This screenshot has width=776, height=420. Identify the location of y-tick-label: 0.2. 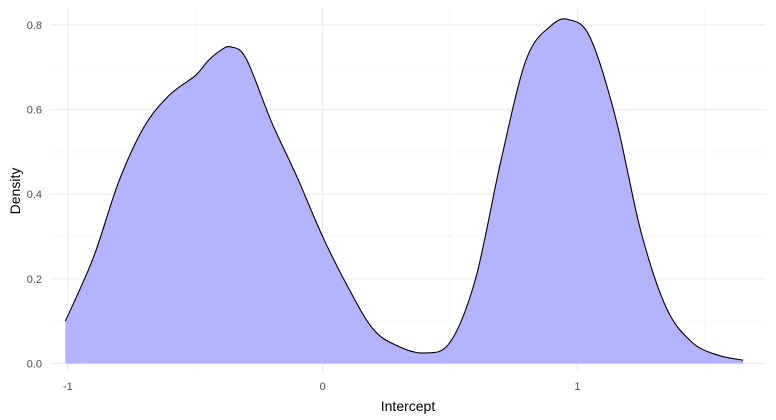
(34, 280).